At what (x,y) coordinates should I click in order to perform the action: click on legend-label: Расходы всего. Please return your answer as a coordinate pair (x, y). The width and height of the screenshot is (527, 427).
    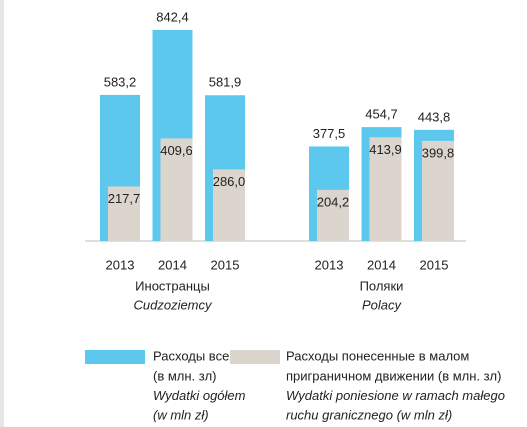
    Looking at the image, I should click on (197, 355).